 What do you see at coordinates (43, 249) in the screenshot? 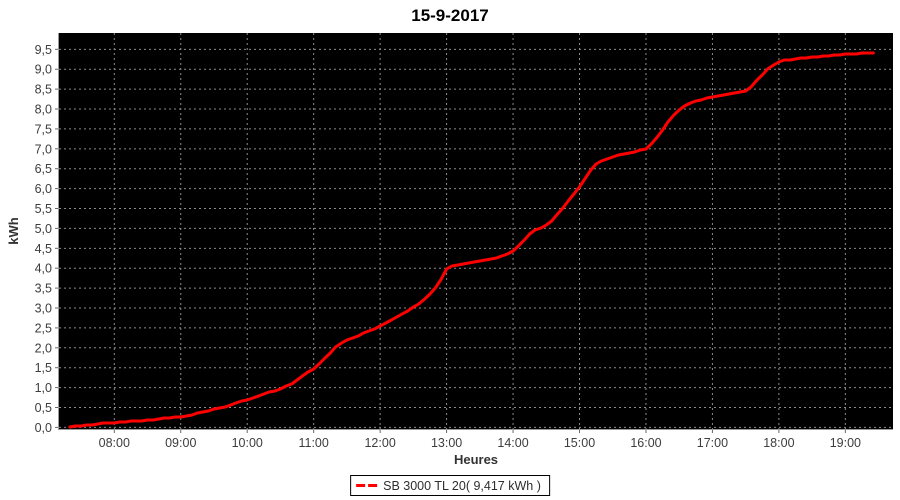
I see `svg-text: 4,5` at bounding box center [43, 249].